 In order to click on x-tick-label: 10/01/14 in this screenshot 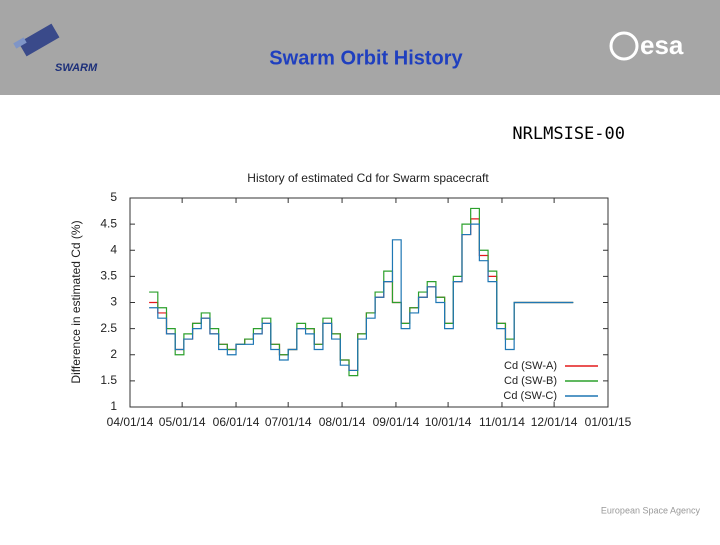, I will do `click(448, 422)`.